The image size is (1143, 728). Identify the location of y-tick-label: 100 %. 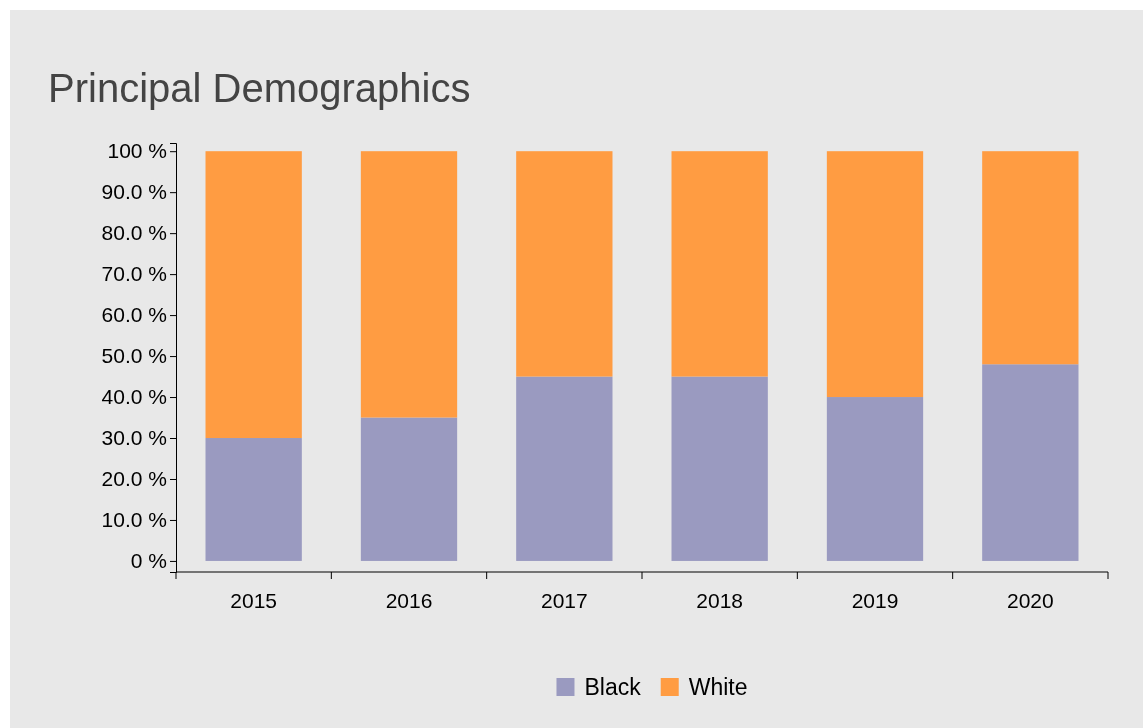
(137, 151).